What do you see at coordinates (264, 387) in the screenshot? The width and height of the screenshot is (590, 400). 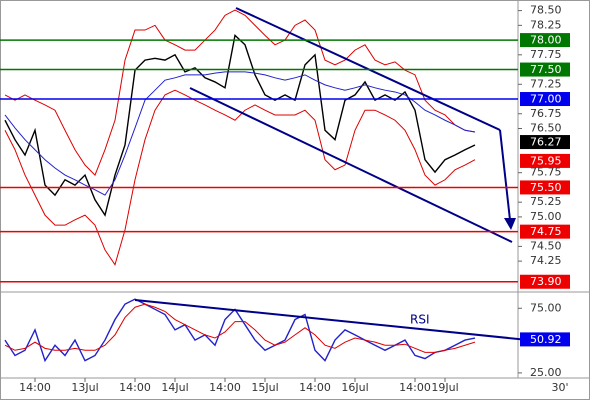 I see `x-tick-label: 15Jul` at bounding box center [264, 387].